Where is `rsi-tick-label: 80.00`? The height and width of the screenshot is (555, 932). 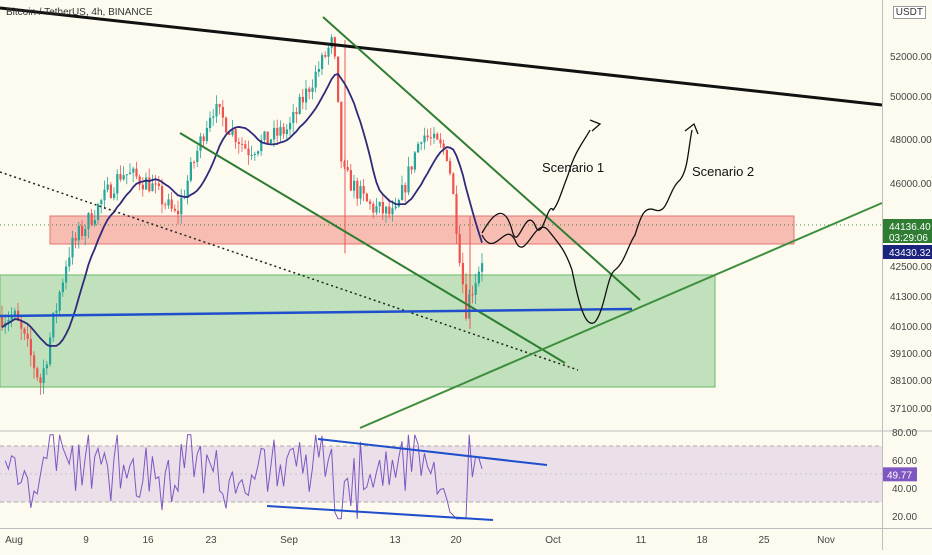
rsi-tick-label: 80.00 is located at coordinates (904, 433).